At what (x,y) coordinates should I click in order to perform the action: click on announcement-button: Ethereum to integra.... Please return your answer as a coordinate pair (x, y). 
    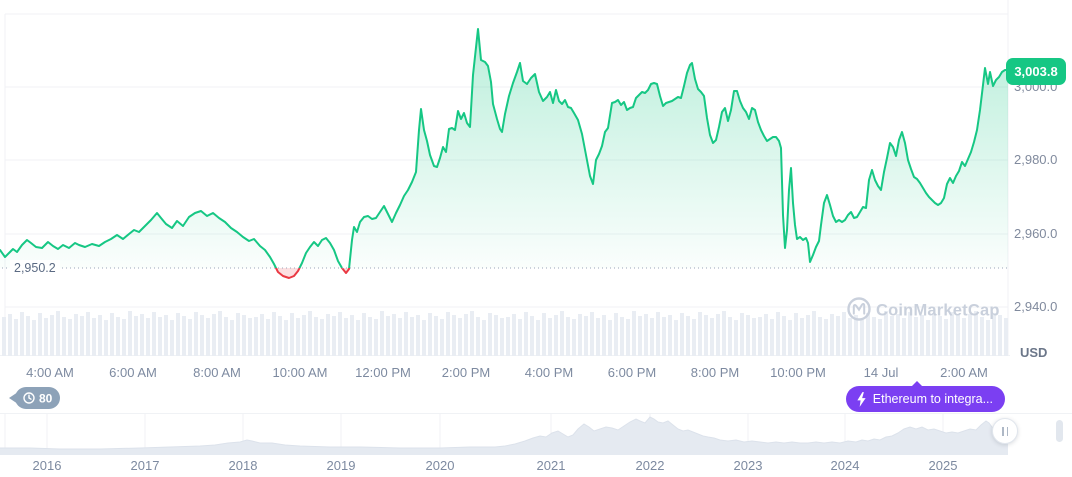
    Looking at the image, I should click on (925, 396).